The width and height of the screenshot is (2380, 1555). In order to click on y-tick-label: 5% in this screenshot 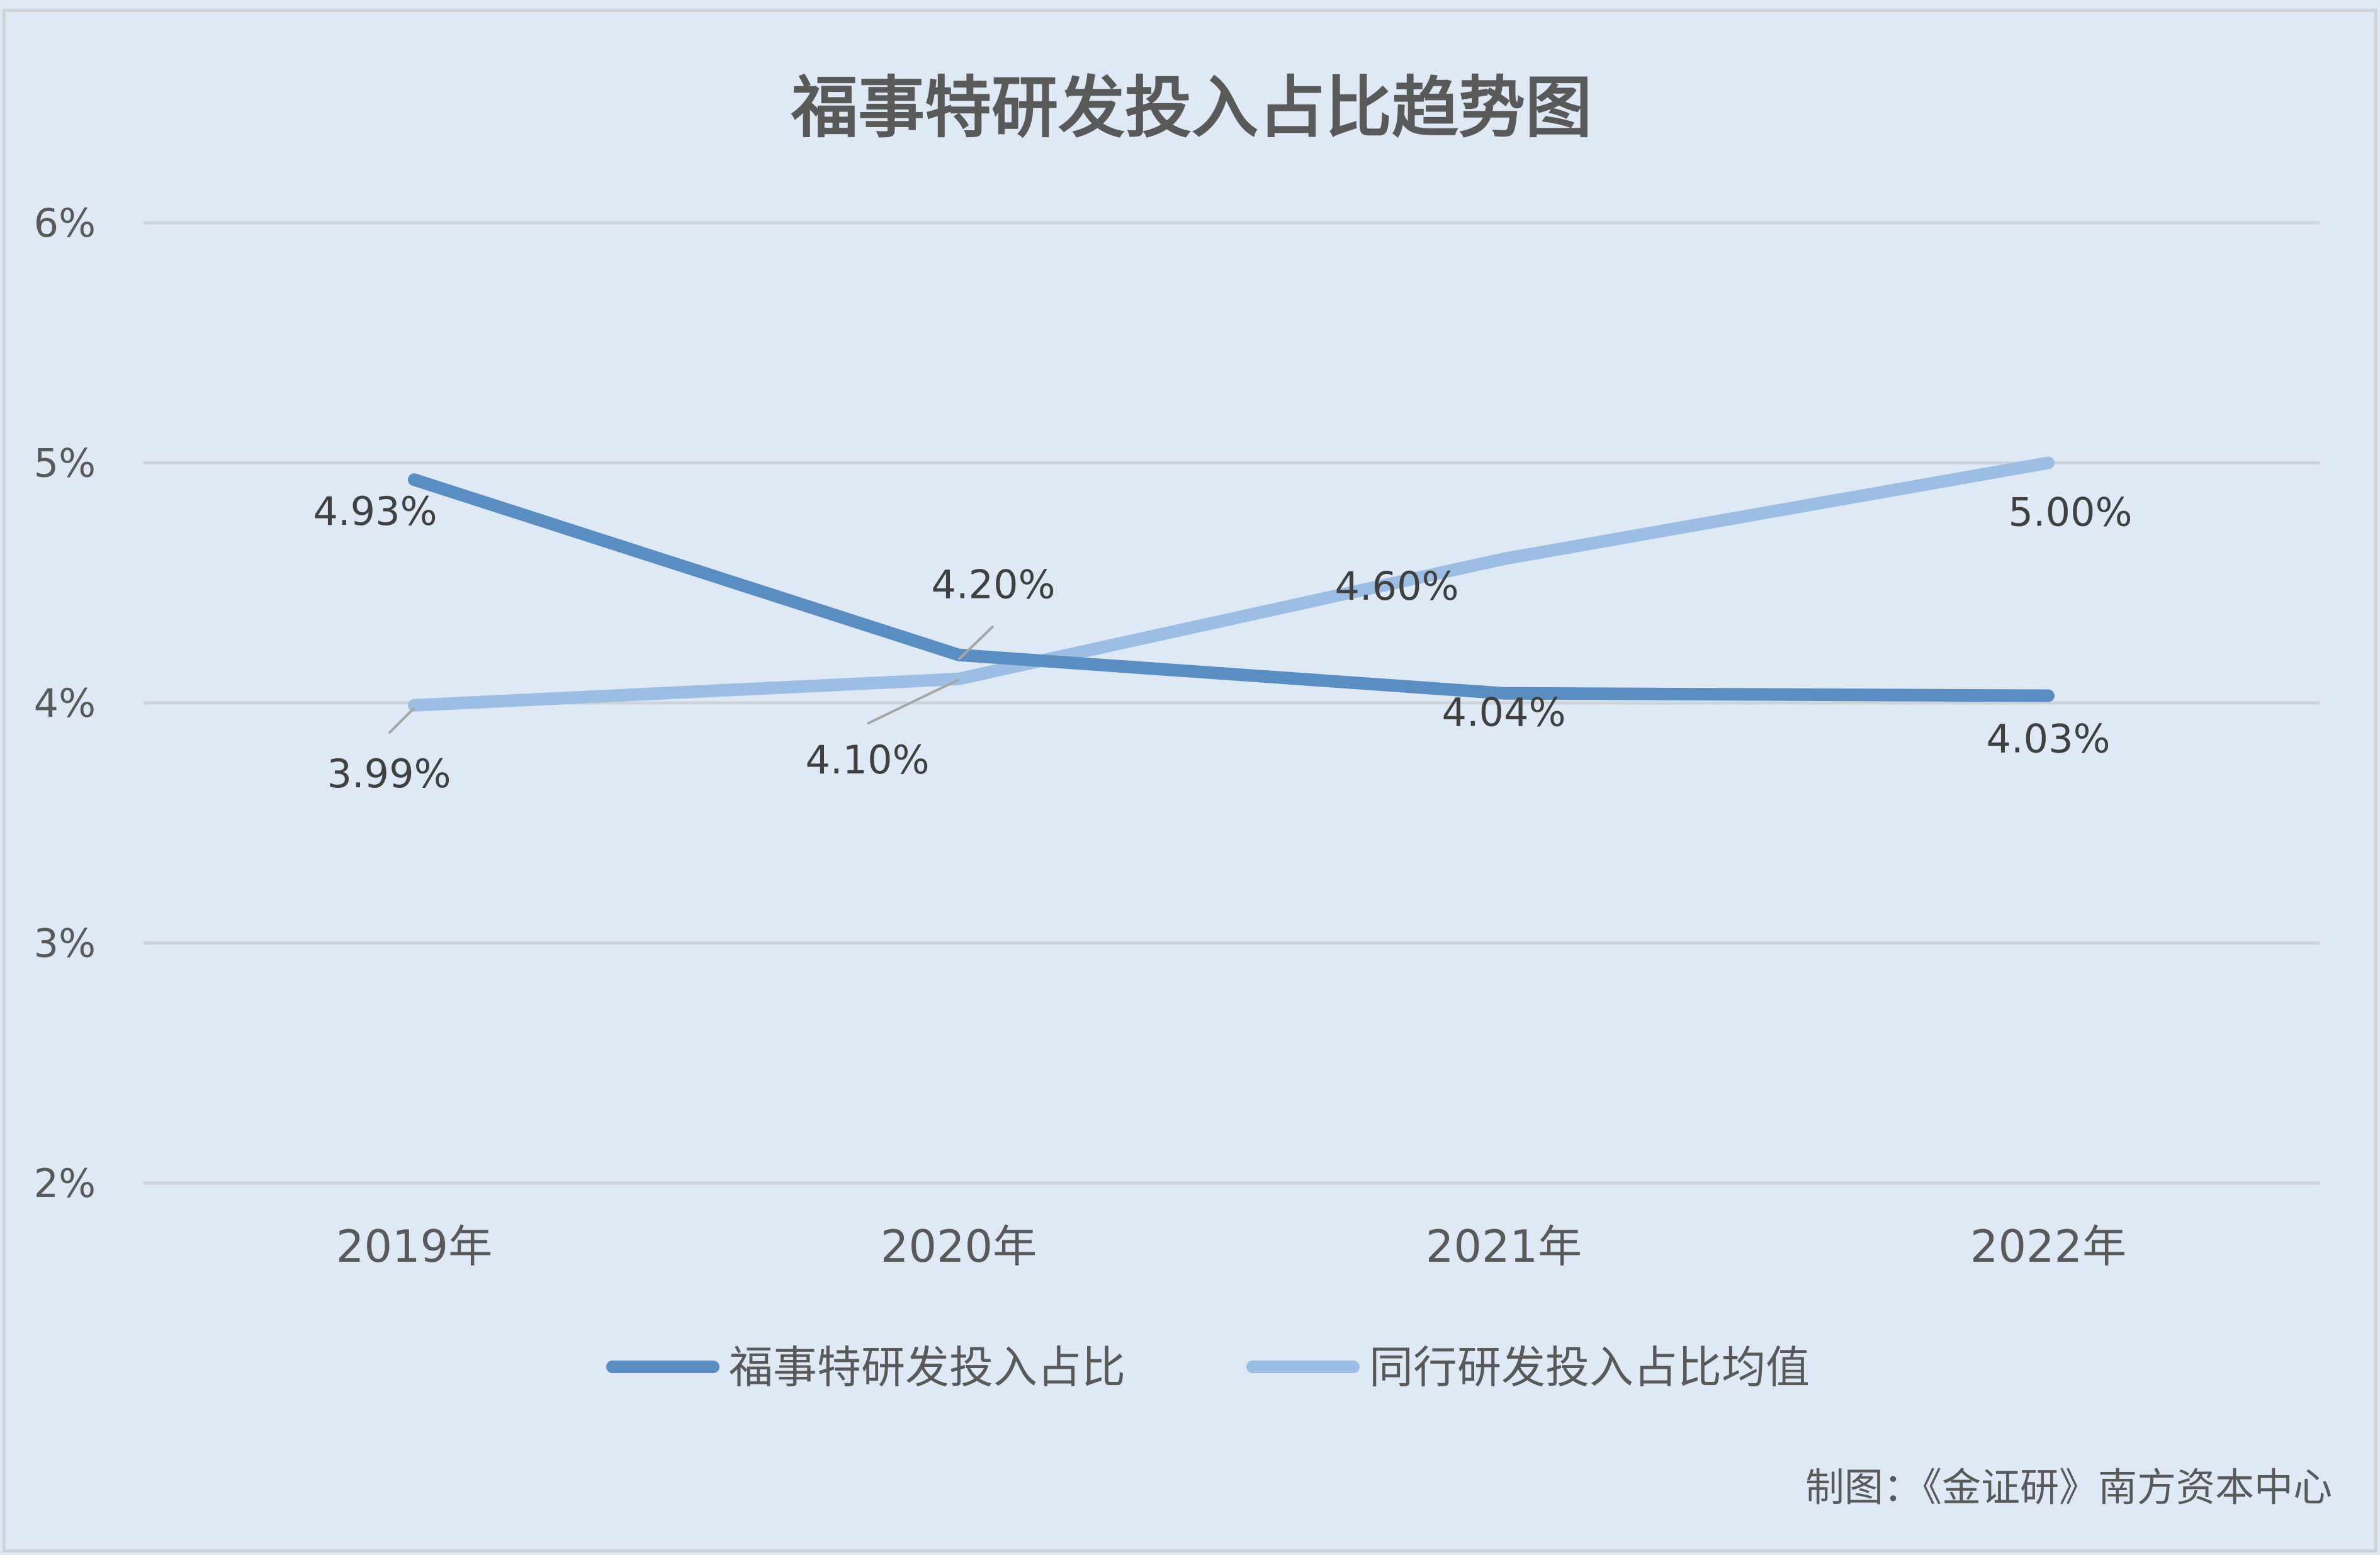, I will do `click(65, 463)`.